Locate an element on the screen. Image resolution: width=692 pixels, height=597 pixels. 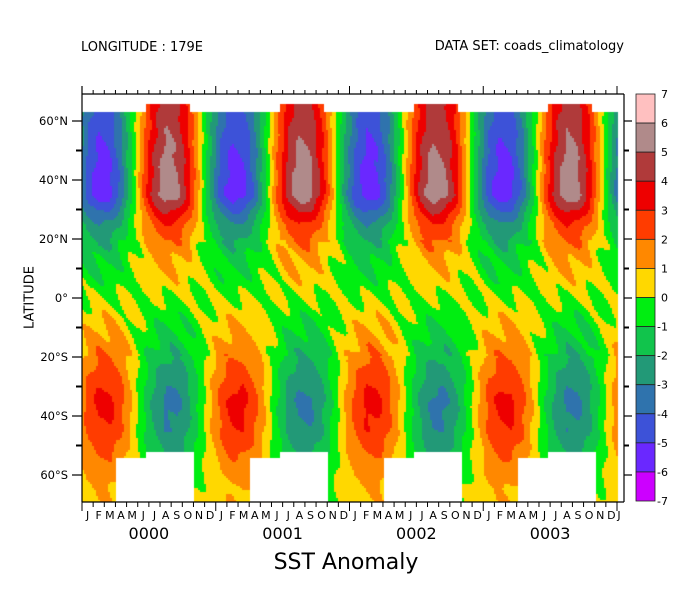
colorbar-label: -1 is located at coordinates (662, 327).